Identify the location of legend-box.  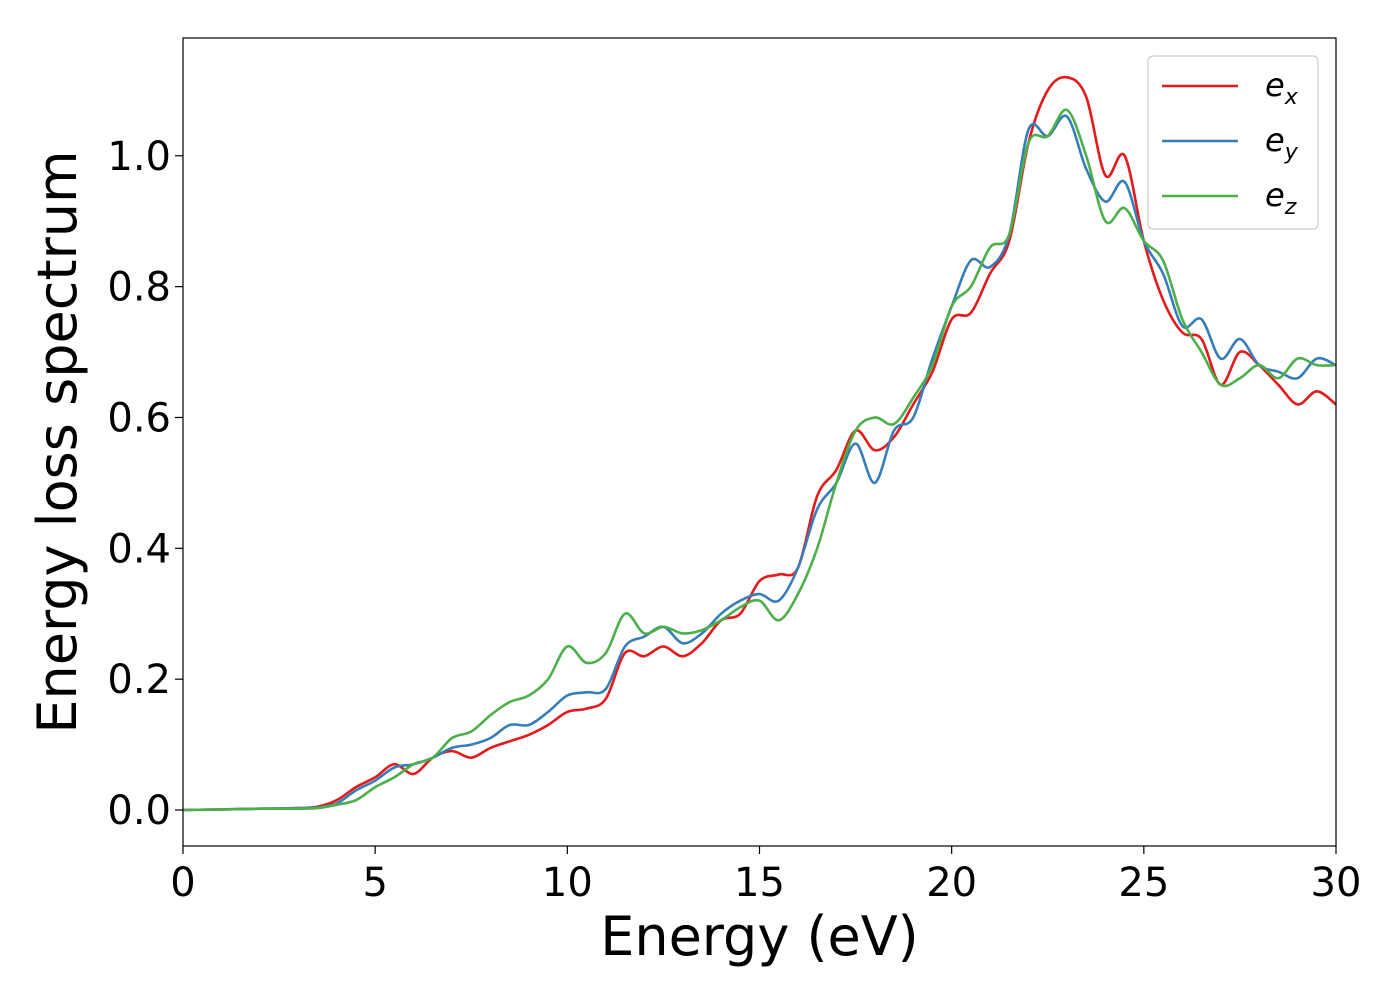
(1233, 142).